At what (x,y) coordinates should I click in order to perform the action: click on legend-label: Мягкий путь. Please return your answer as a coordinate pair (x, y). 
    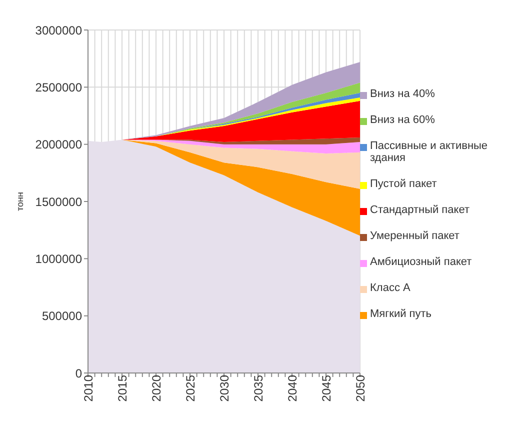
    Looking at the image, I should click on (401, 314).